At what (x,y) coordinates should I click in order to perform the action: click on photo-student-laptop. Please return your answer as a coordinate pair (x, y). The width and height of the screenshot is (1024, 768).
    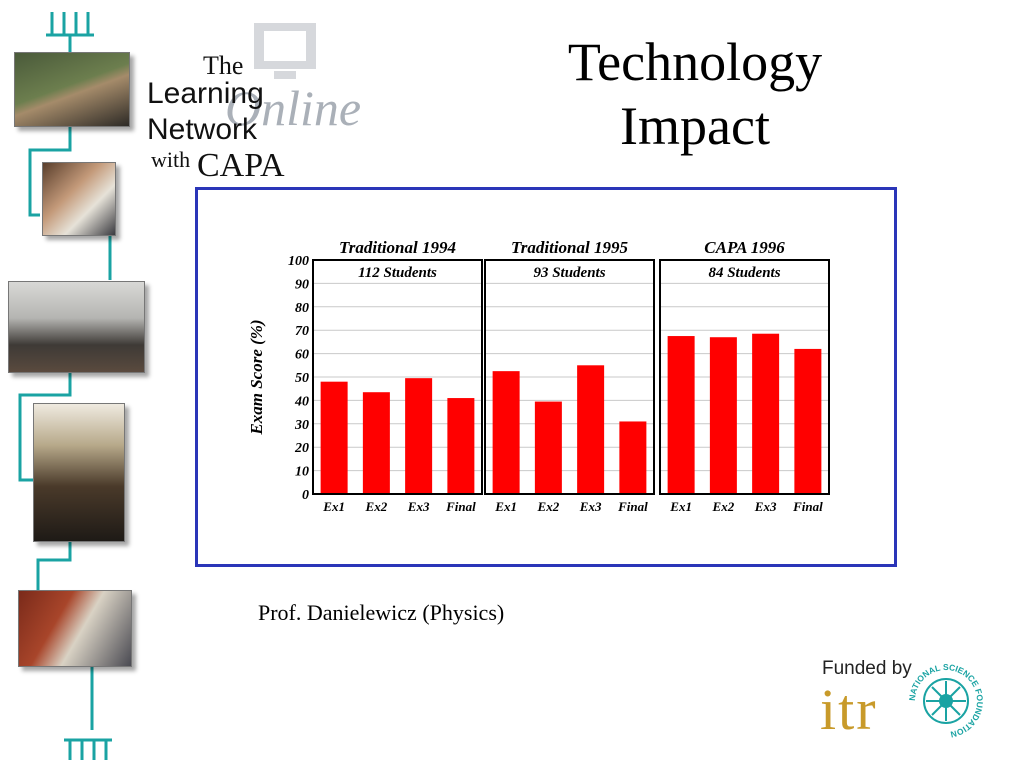
    Looking at the image, I should click on (72, 89).